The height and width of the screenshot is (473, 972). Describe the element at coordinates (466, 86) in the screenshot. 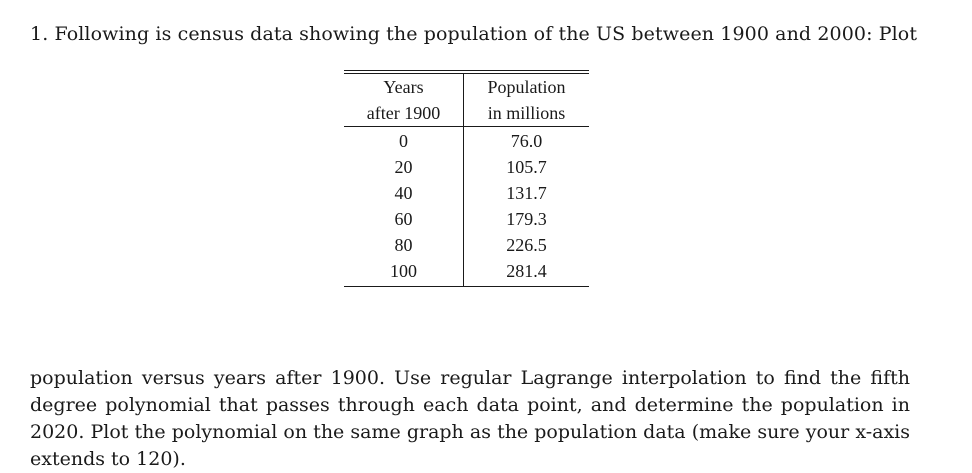

I see `table-header-row: Years Population` at that location.